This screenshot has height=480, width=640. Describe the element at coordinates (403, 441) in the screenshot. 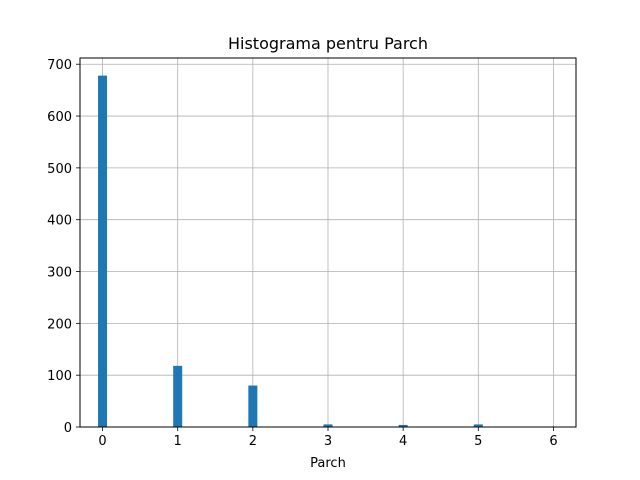

I see `x-tick-label: 4` at that location.